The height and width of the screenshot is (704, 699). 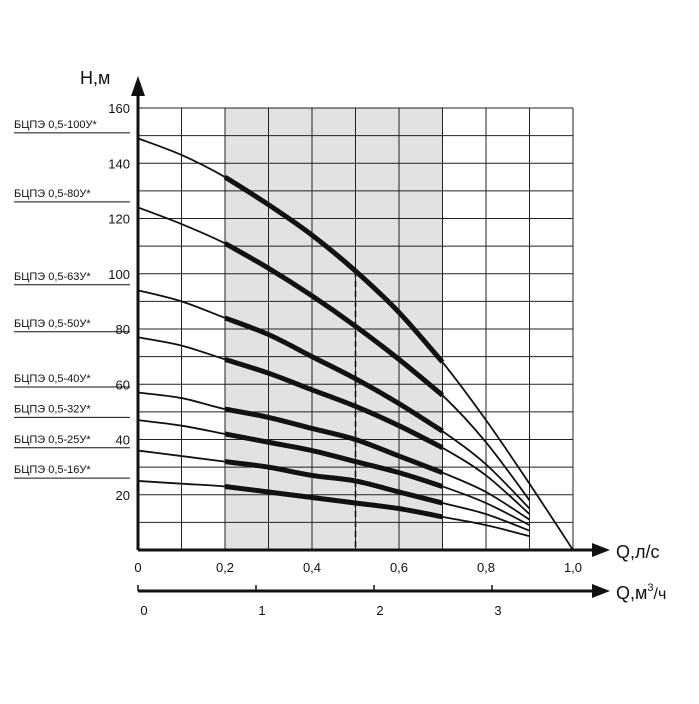 I want to click on x2-tick-label: 0, so click(x=143, y=610).